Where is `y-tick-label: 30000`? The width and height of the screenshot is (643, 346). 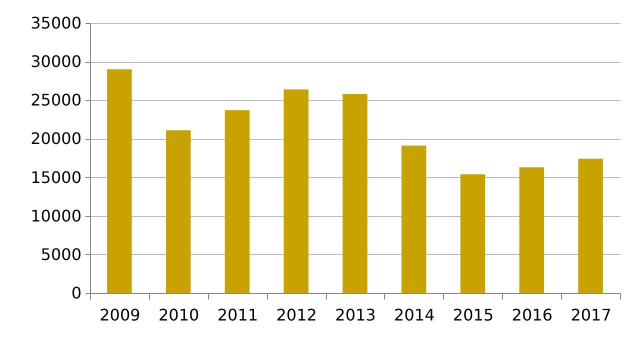 y-tick-label: 30000 is located at coordinates (56, 62).